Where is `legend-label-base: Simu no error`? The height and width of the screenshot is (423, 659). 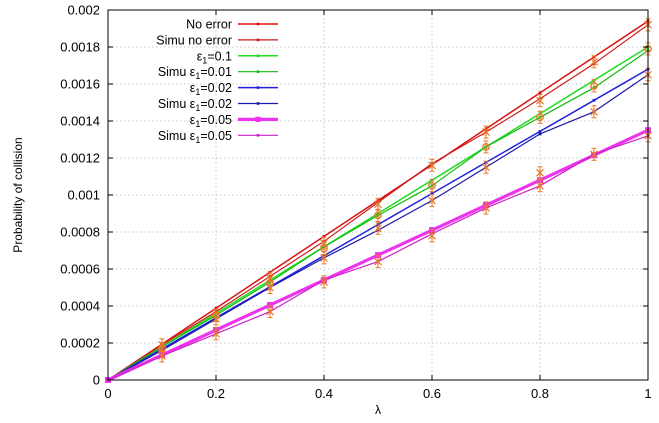
legend-label-base: Simu no error is located at coordinates (194, 40).